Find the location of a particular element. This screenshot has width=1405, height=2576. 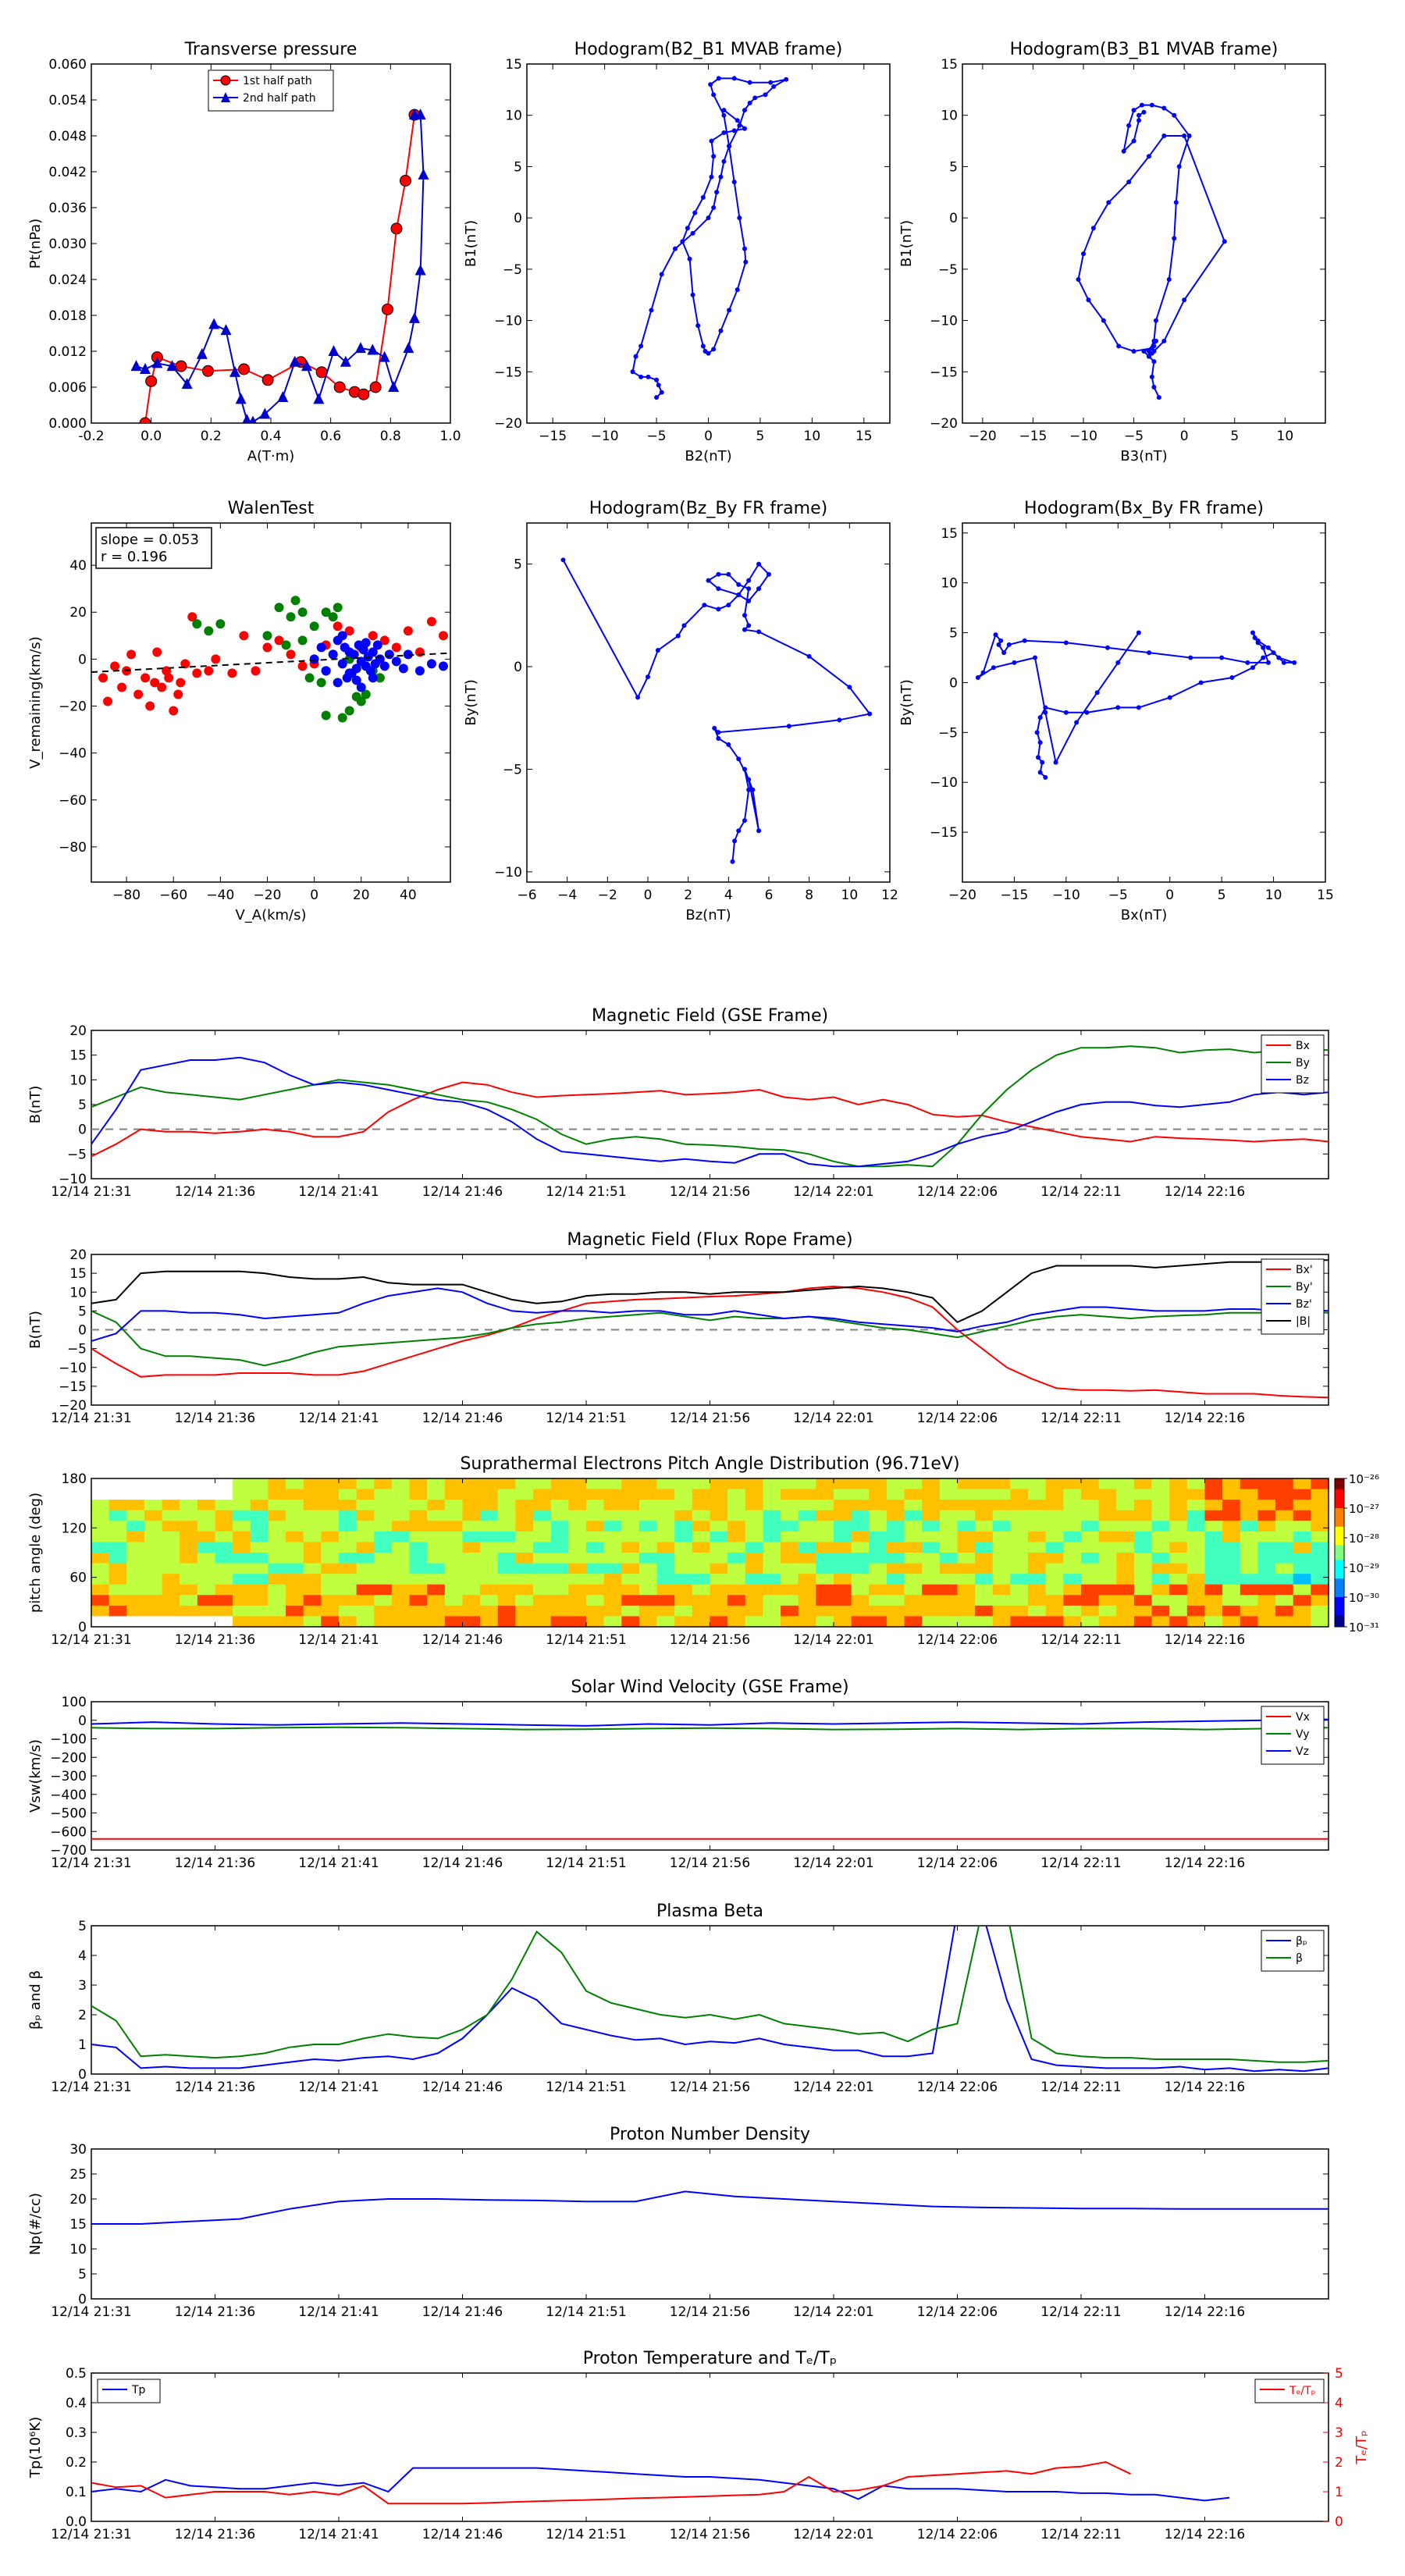

series-line is located at coordinates (710, 1342).